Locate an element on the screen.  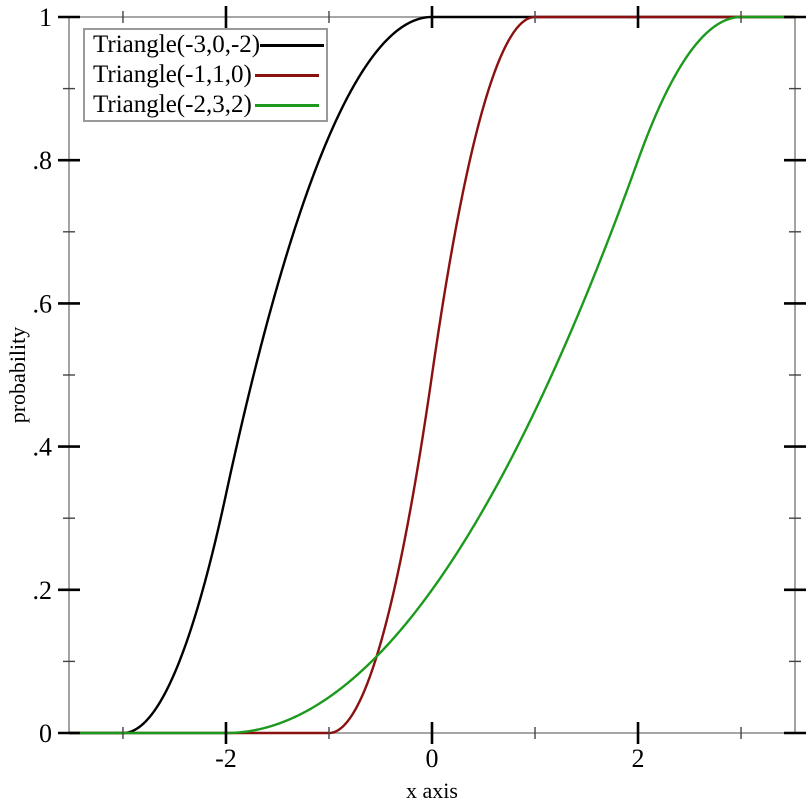
legend-item: Triangle(-3,0,-2) is located at coordinates (205, 45).